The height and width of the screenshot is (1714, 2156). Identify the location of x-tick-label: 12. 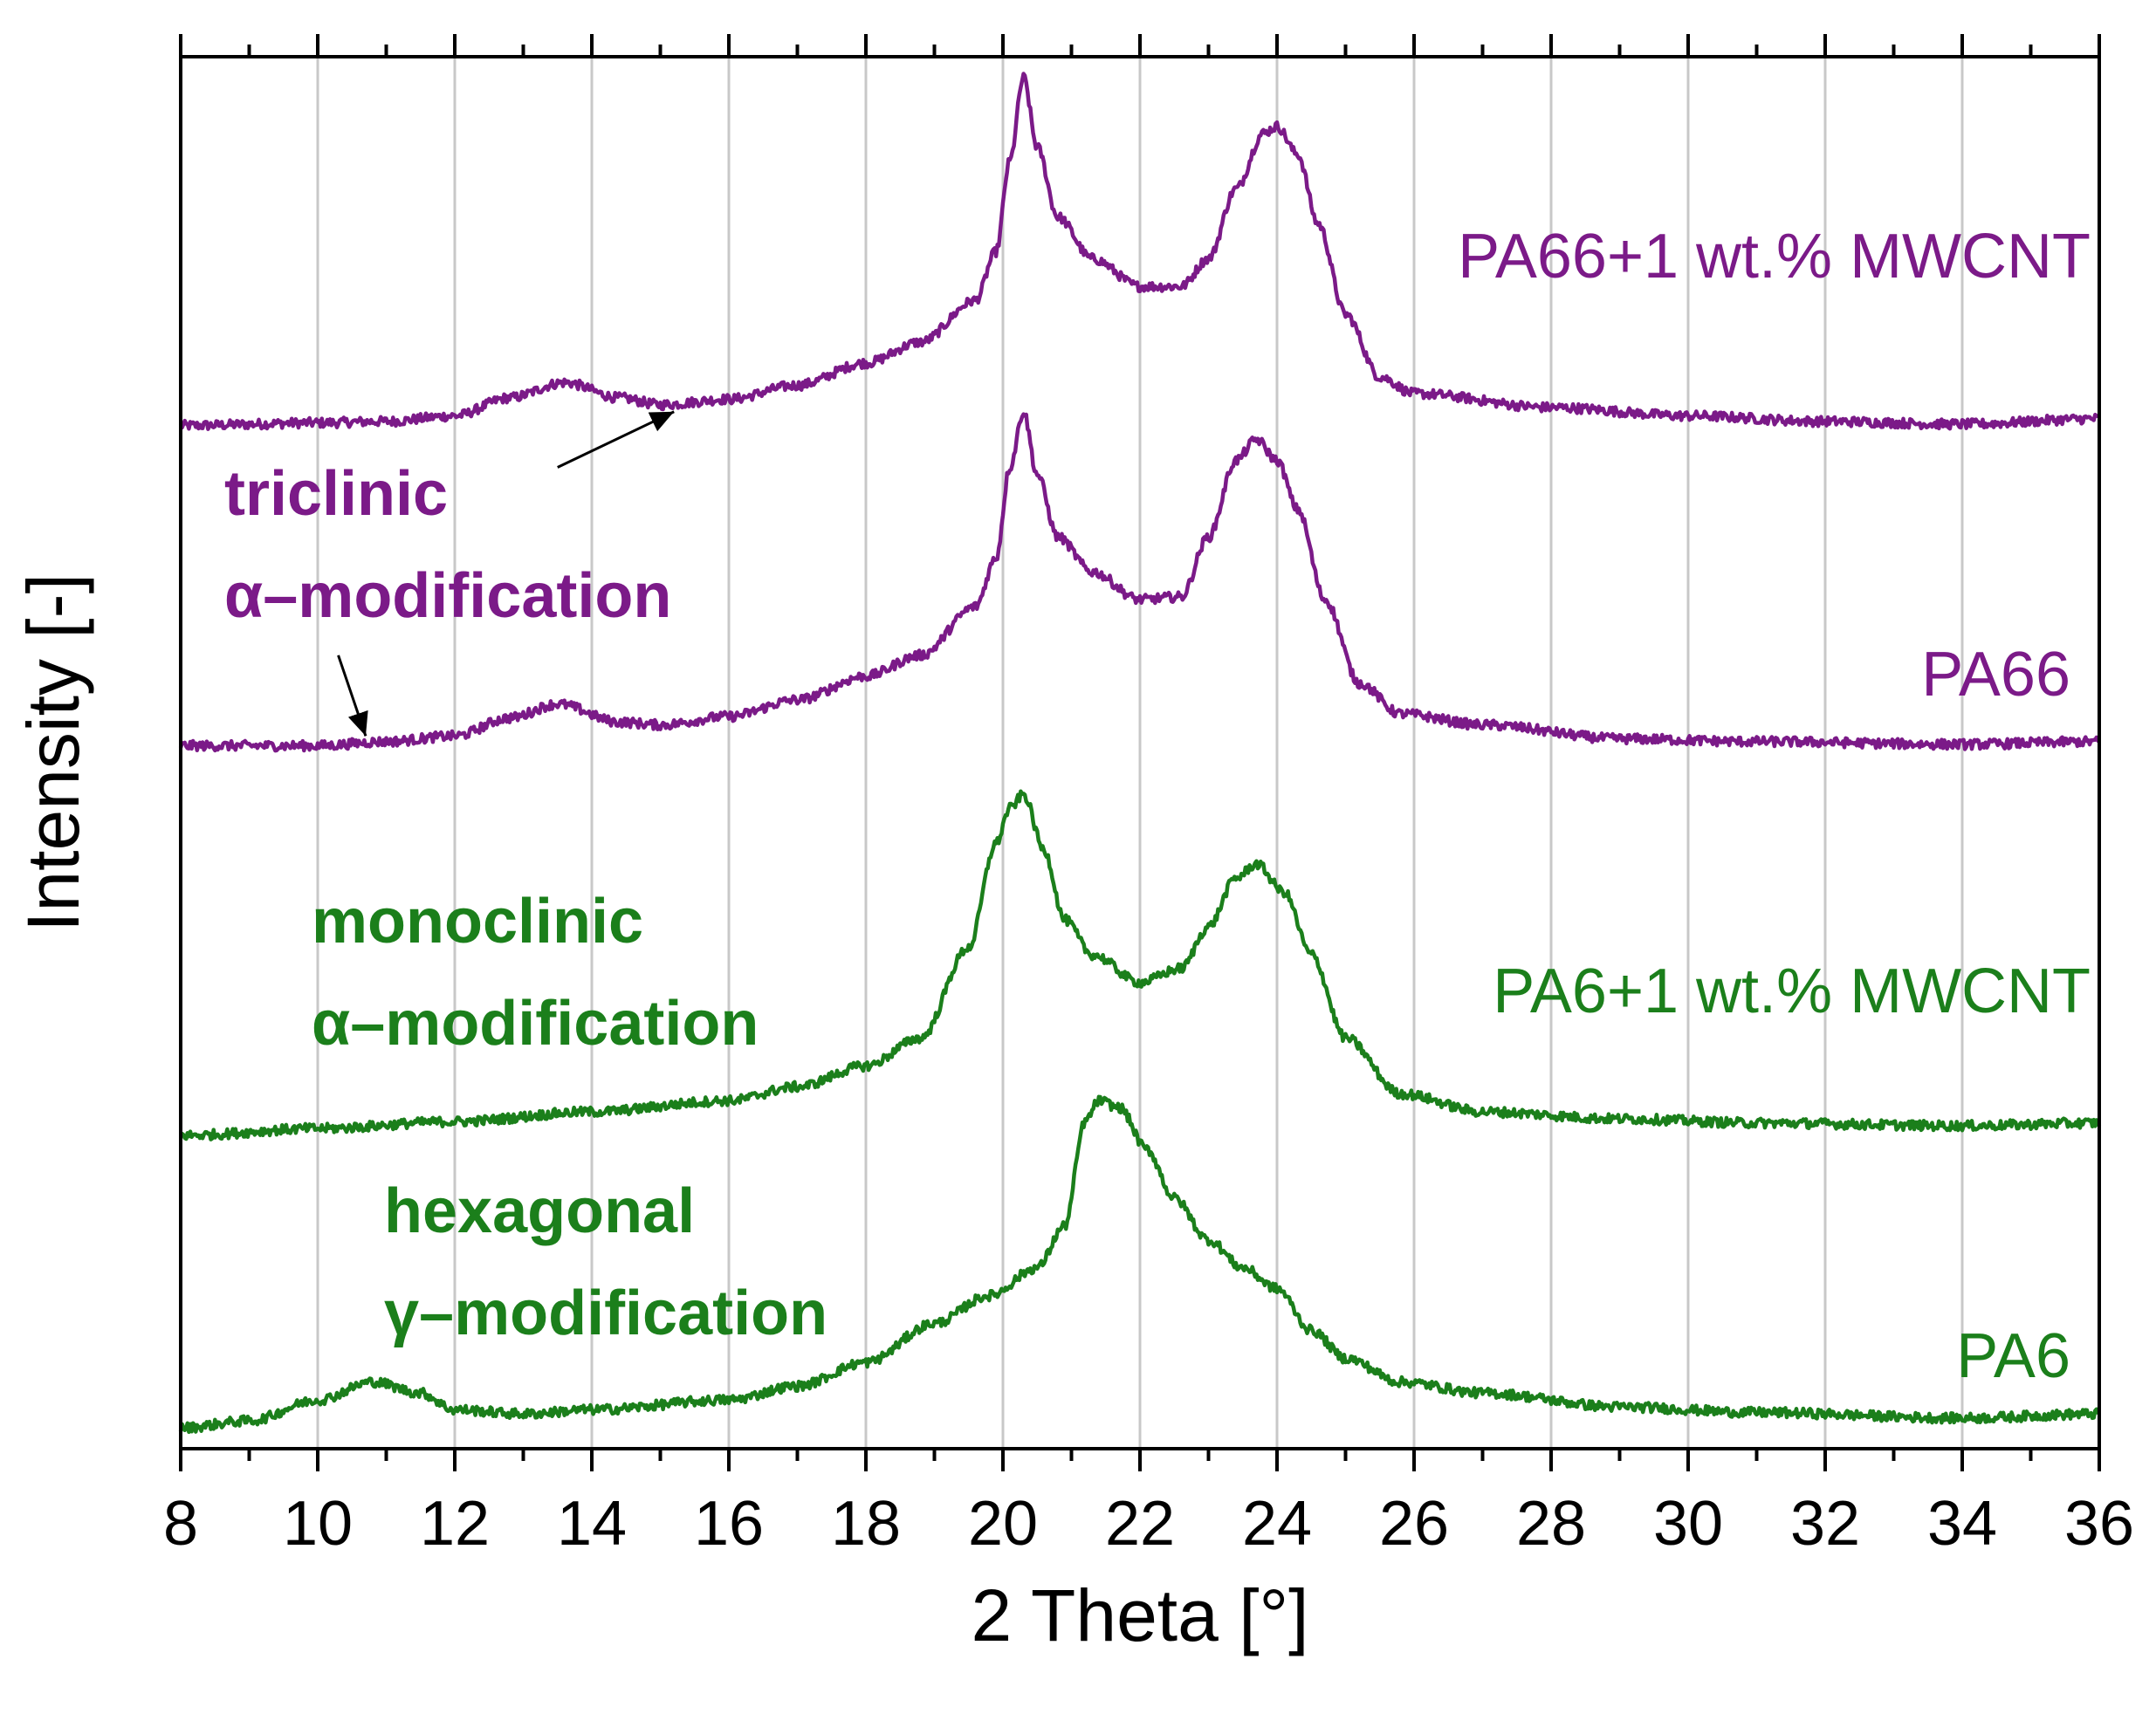
(455, 1524).